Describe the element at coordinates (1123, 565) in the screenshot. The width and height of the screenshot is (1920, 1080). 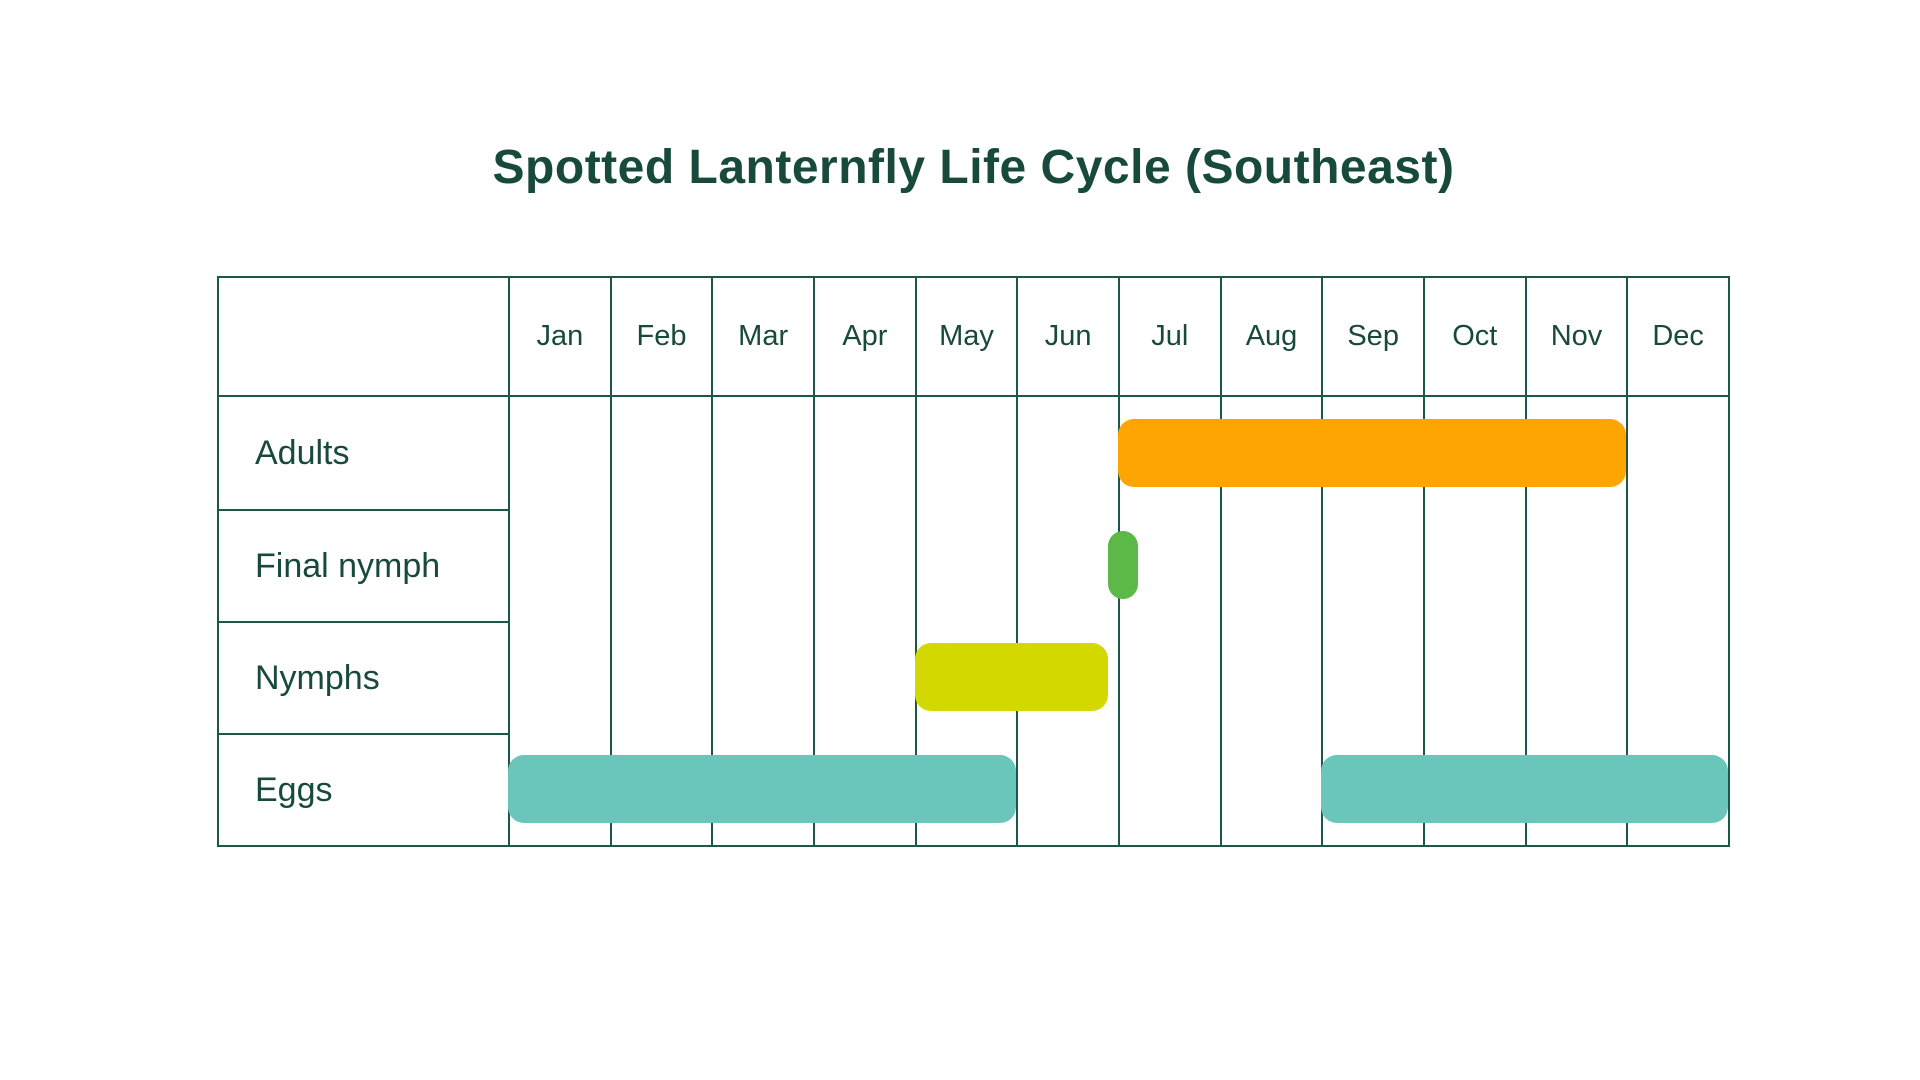
I see `gantt-bar-final-nymph` at that location.